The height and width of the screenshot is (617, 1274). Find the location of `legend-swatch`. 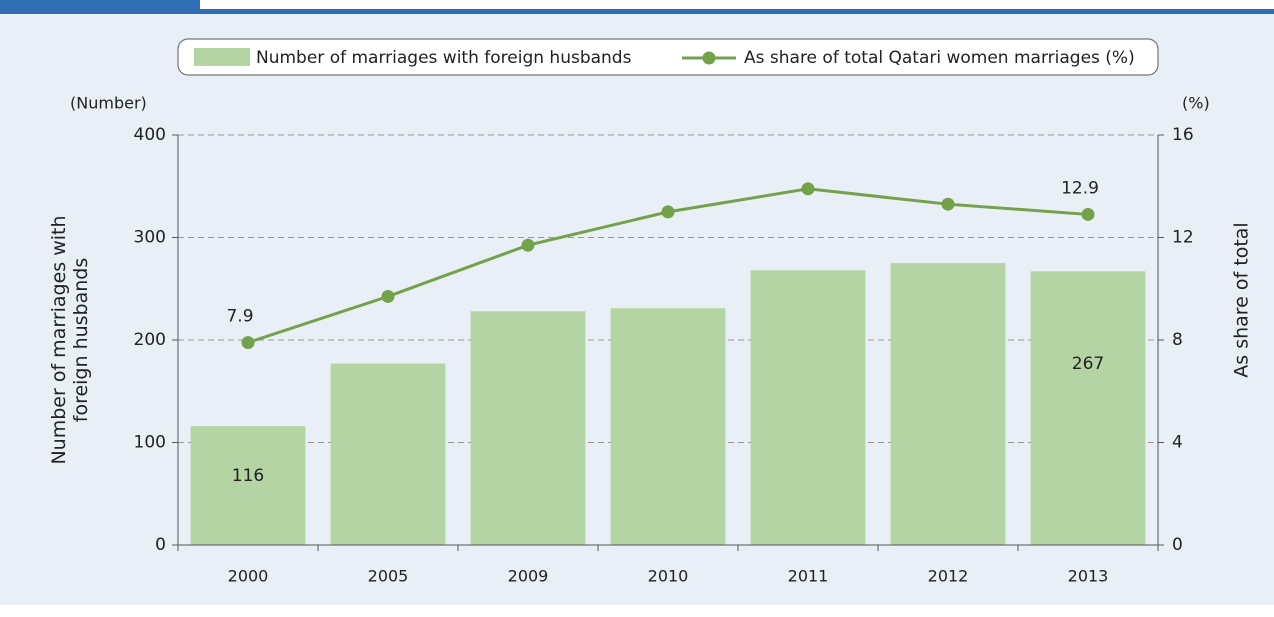

legend-swatch is located at coordinates (222, 57).